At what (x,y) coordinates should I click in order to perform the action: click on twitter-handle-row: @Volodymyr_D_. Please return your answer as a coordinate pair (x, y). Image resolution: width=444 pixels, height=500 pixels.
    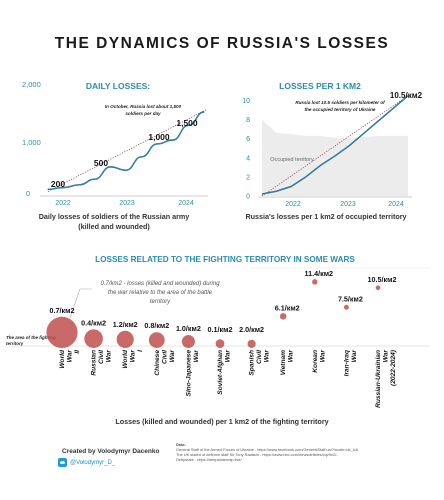
    Looking at the image, I should click on (86, 462).